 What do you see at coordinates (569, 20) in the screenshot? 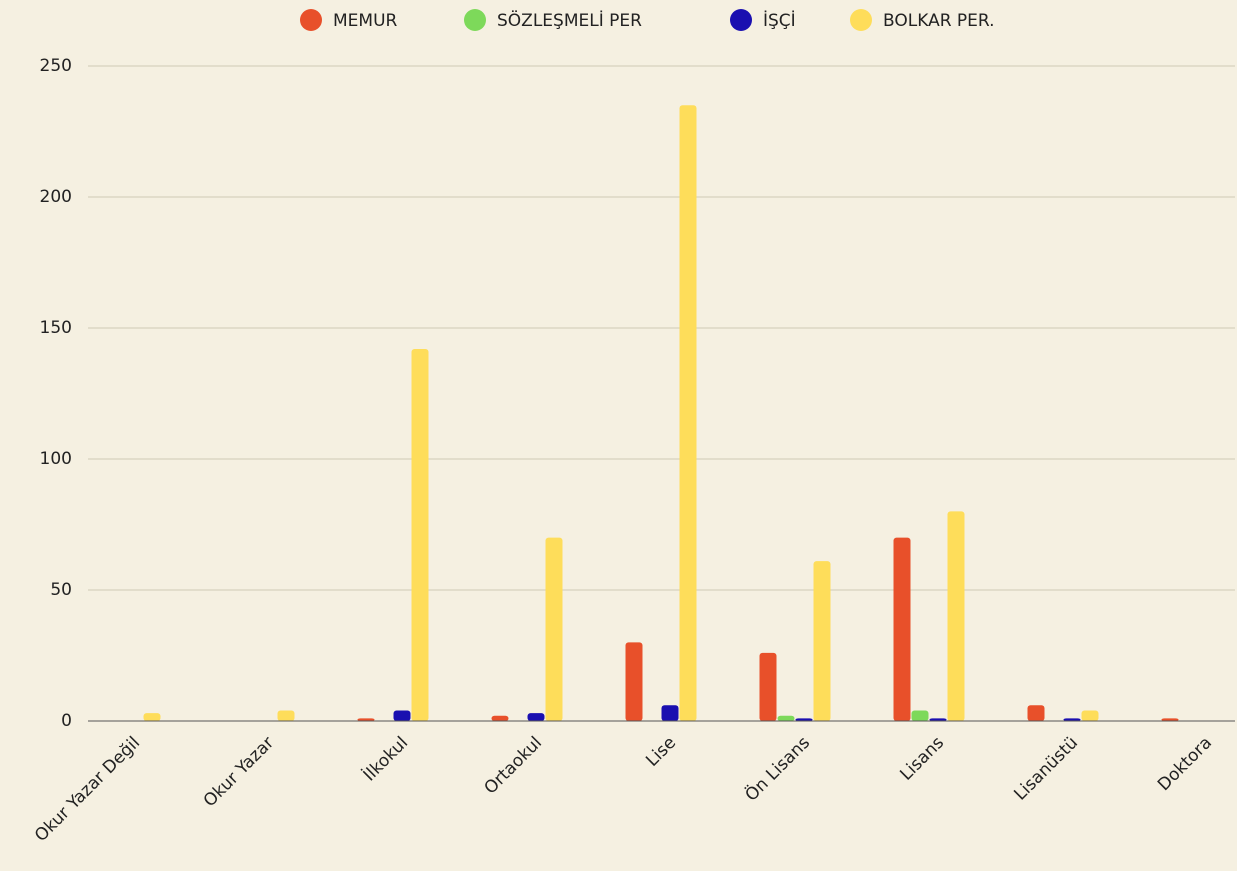
I see `legend-label: SÖZLEŞMELİ PER` at bounding box center [569, 20].